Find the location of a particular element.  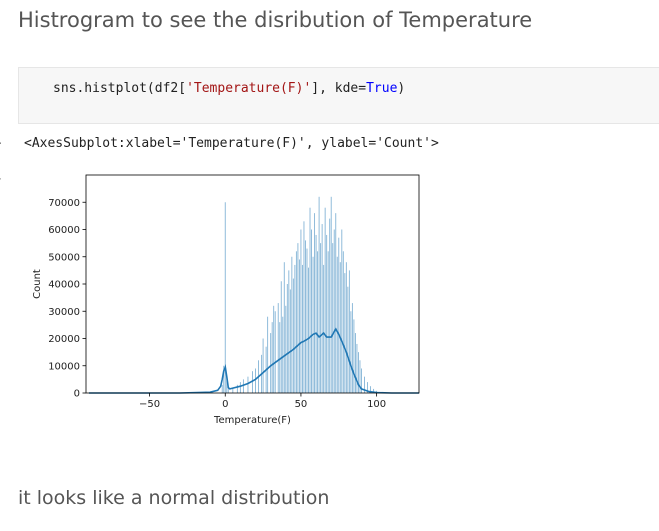

output-prompt-marker: · is located at coordinates (2, 143).